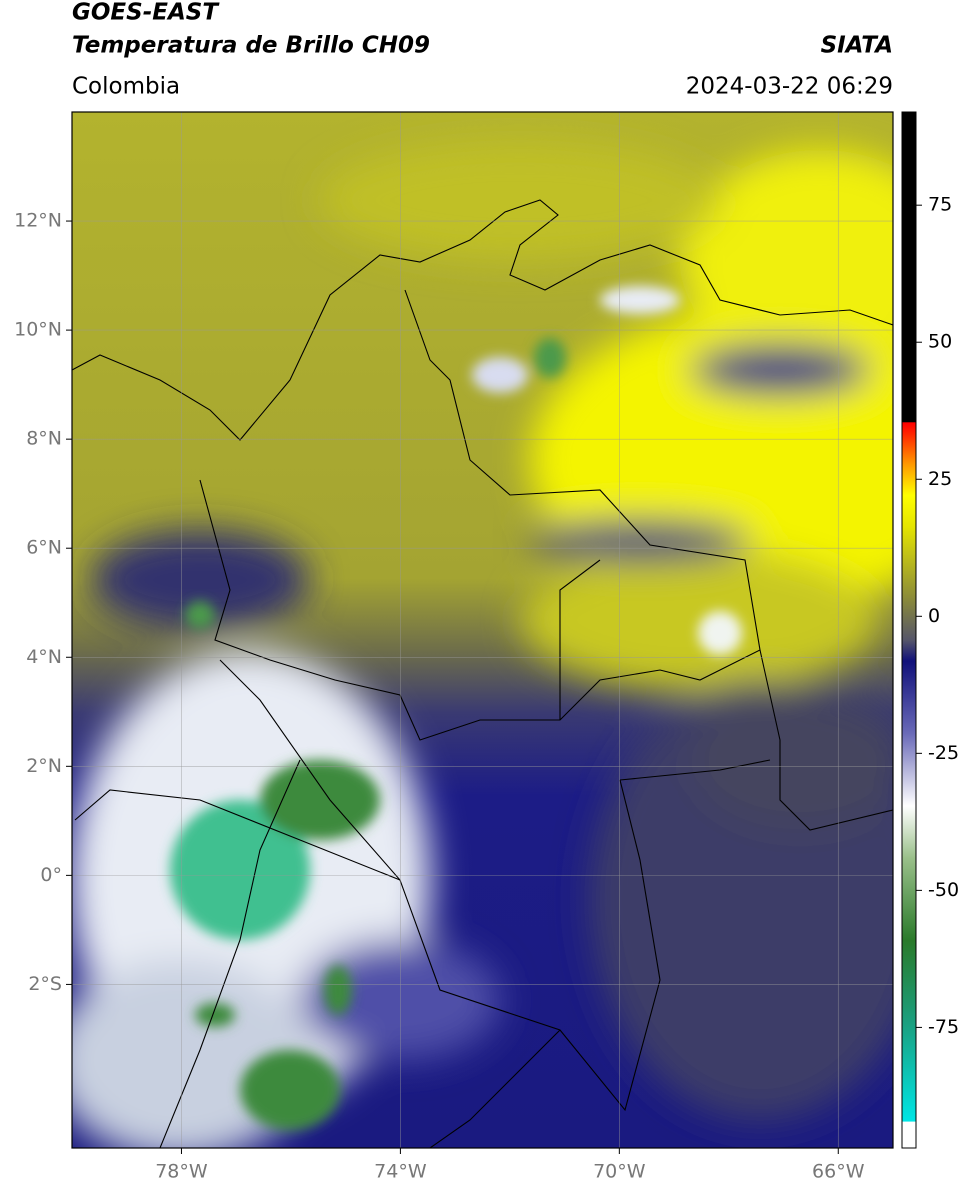 Image resolution: width=966 pixels, height=1194 pixels. I want to click on source: SIATA, so click(857, 46).